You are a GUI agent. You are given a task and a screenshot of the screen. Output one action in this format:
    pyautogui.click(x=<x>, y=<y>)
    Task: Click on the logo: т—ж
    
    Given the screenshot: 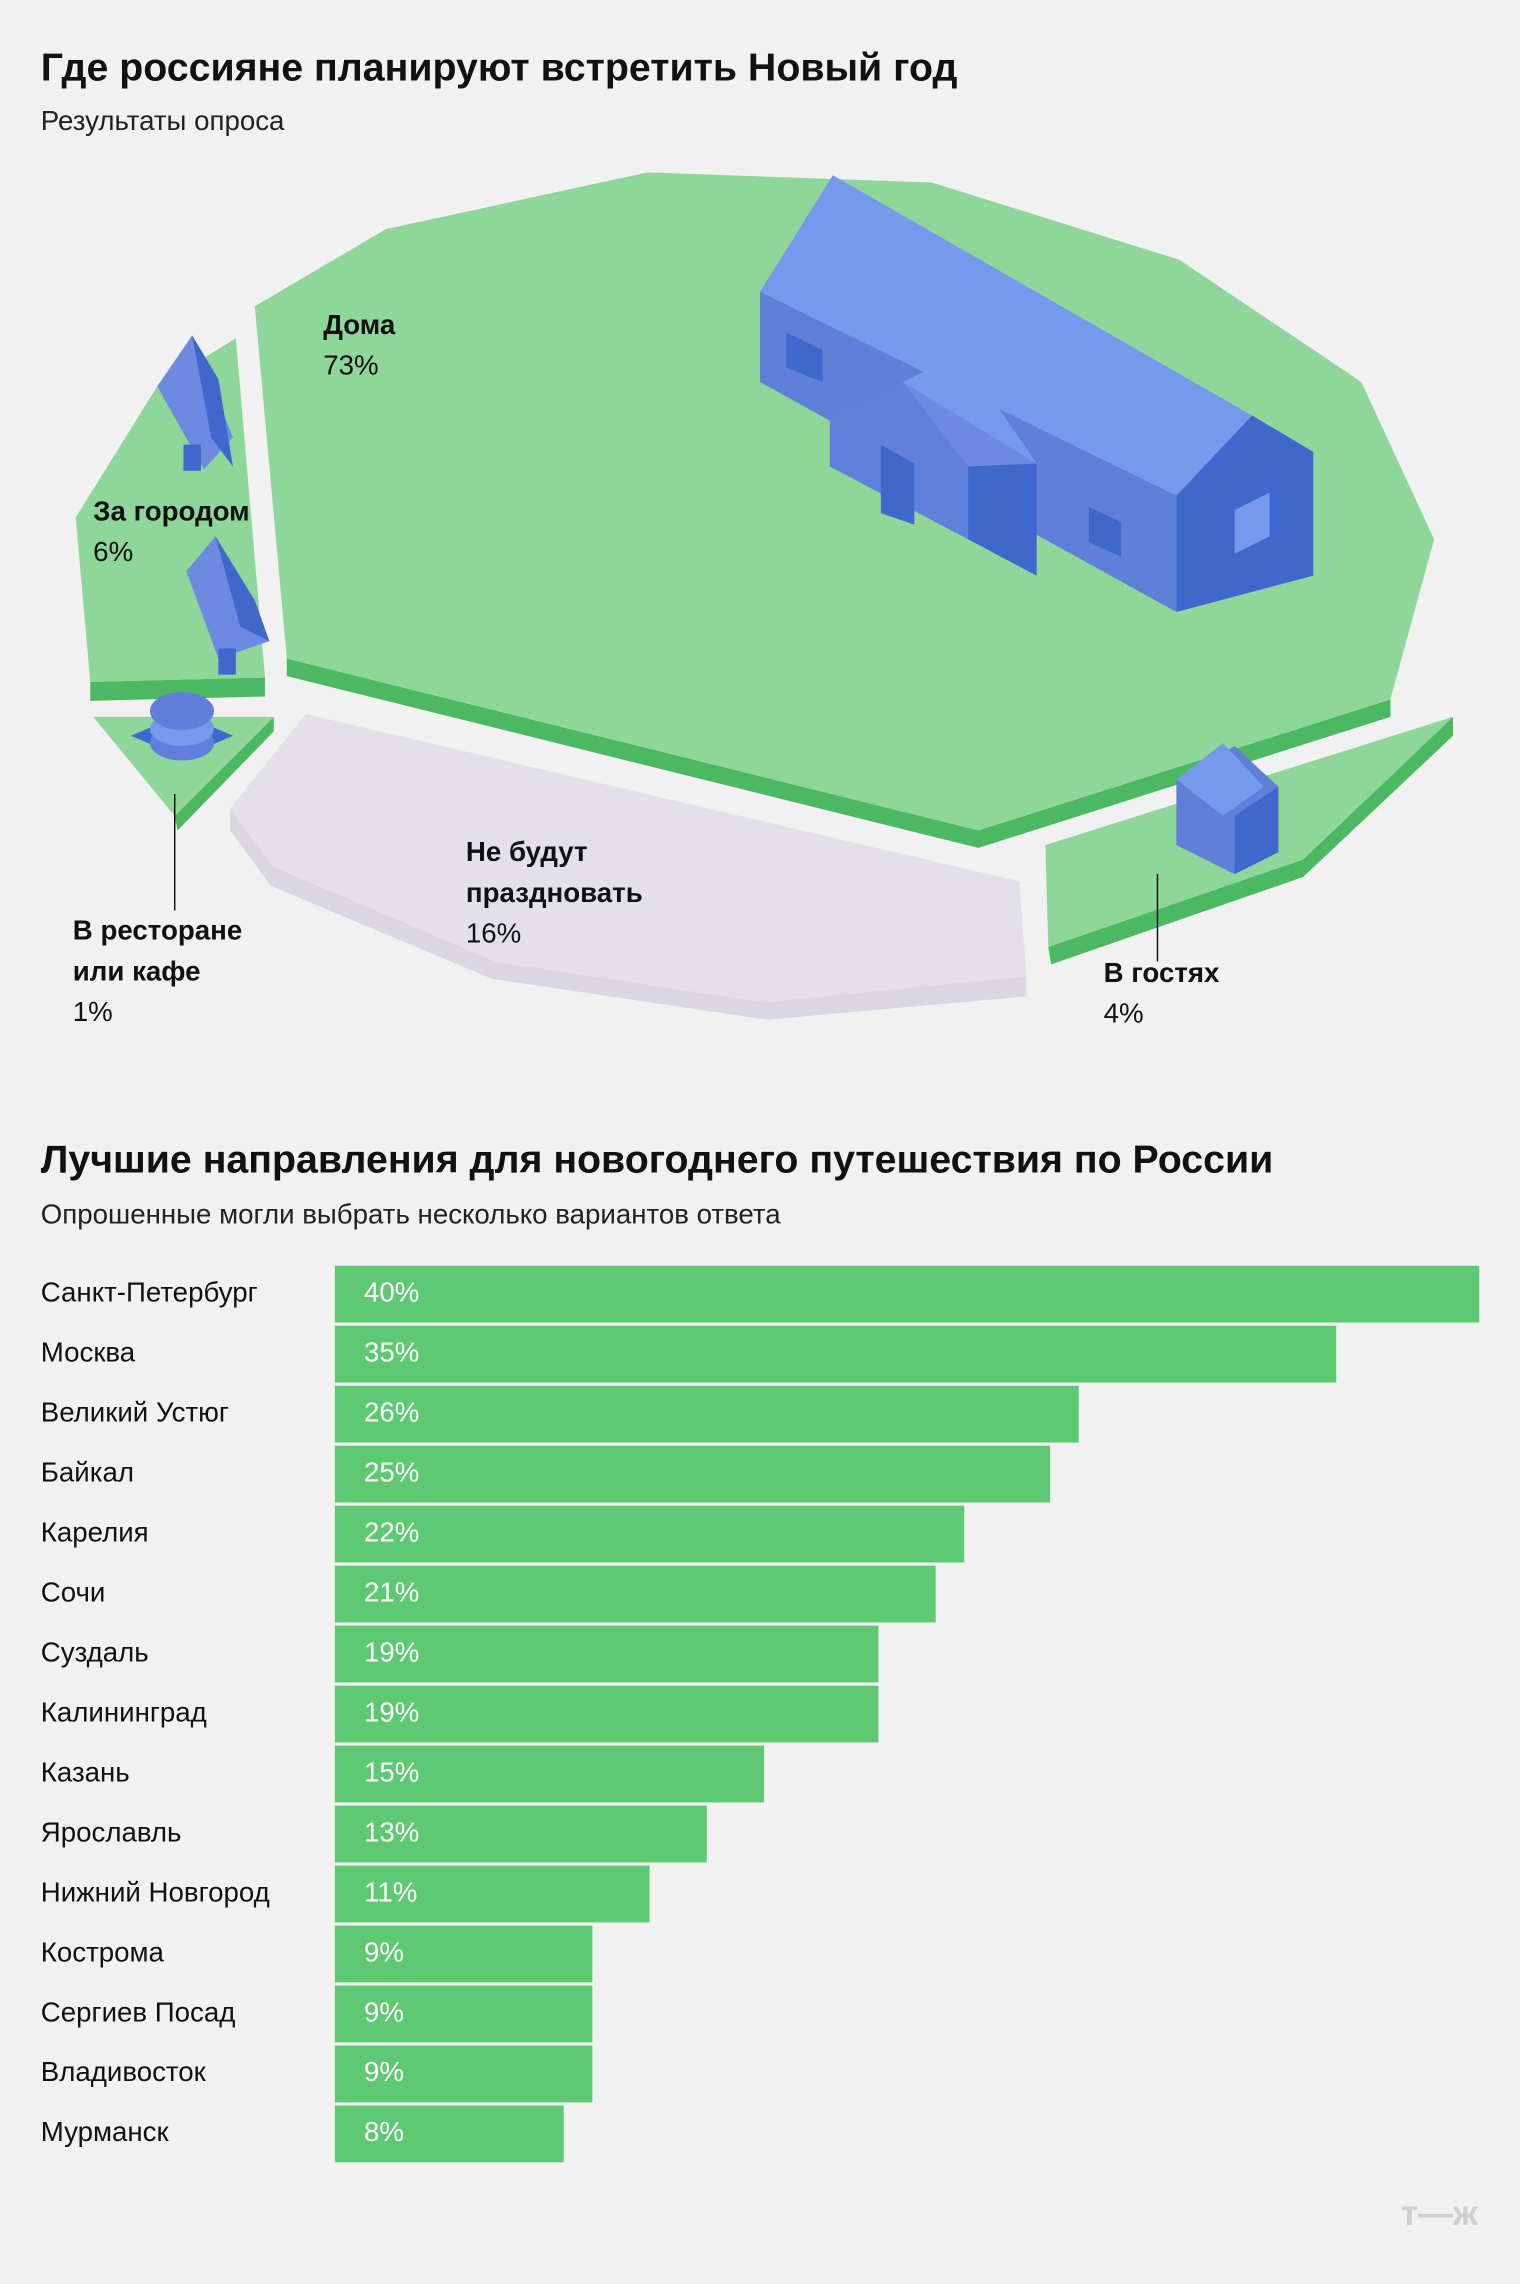 What is the action you would take?
    pyautogui.click(x=1440, y=2213)
    